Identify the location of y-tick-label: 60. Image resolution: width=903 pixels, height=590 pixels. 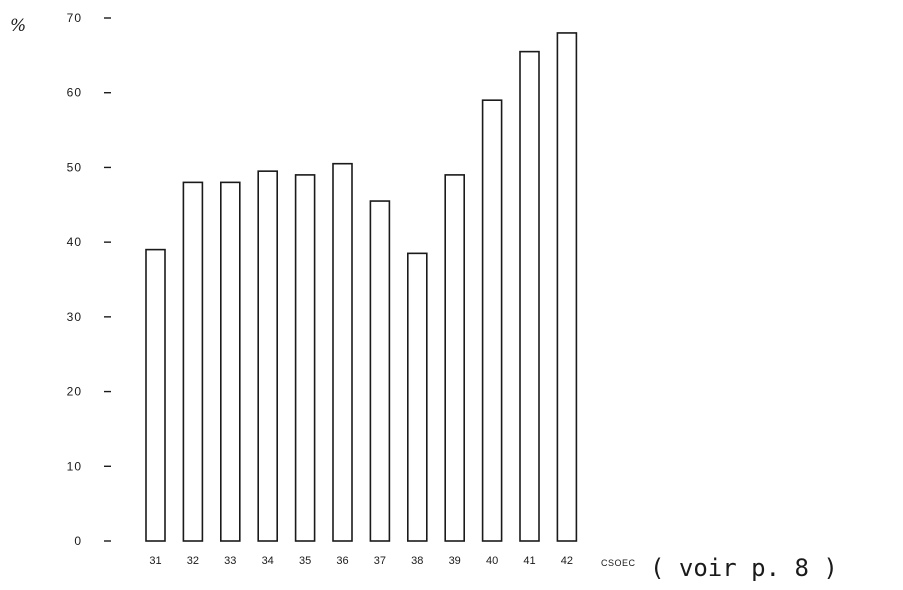
(74, 93).